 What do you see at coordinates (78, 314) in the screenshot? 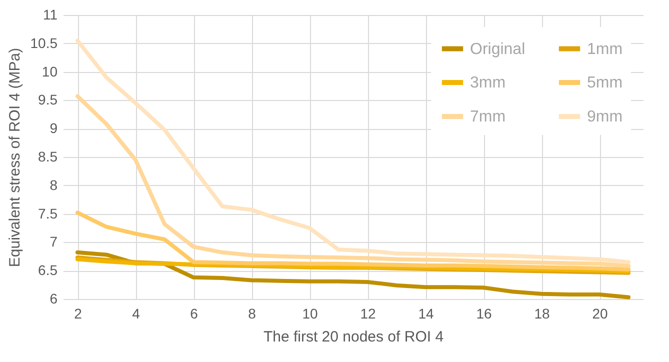
I see `x-tick-label: 2` at bounding box center [78, 314].